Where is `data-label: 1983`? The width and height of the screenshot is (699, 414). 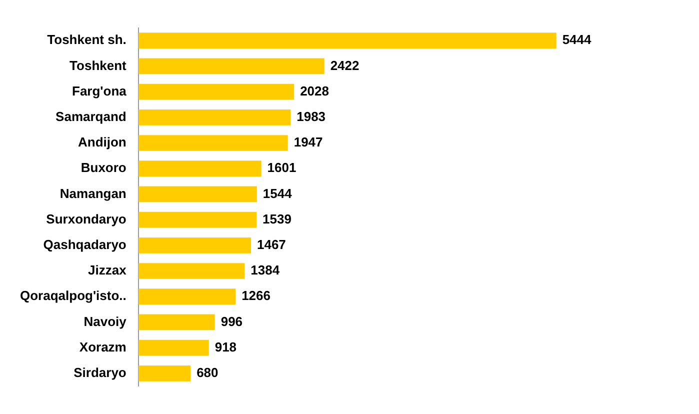 data-label: 1983 is located at coordinates (311, 116).